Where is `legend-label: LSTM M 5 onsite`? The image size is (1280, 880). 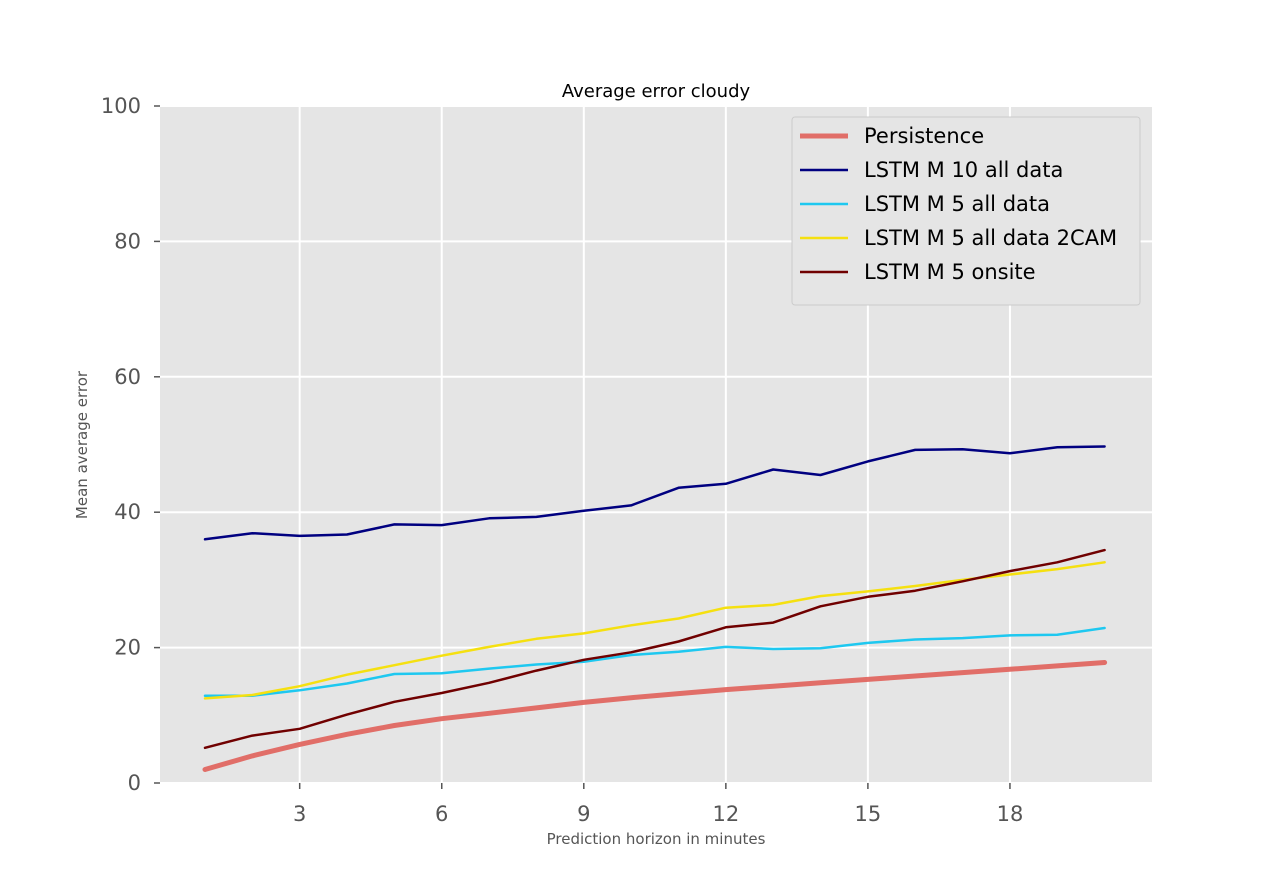 legend-label: LSTM M 5 onsite is located at coordinates (950, 272).